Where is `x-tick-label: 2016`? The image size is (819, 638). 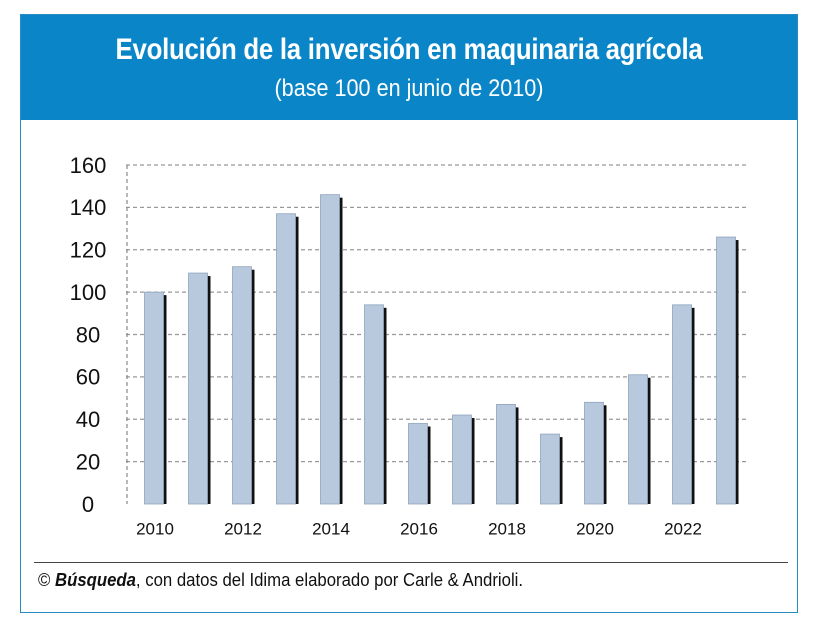
x-tick-label: 2016 is located at coordinates (419, 528).